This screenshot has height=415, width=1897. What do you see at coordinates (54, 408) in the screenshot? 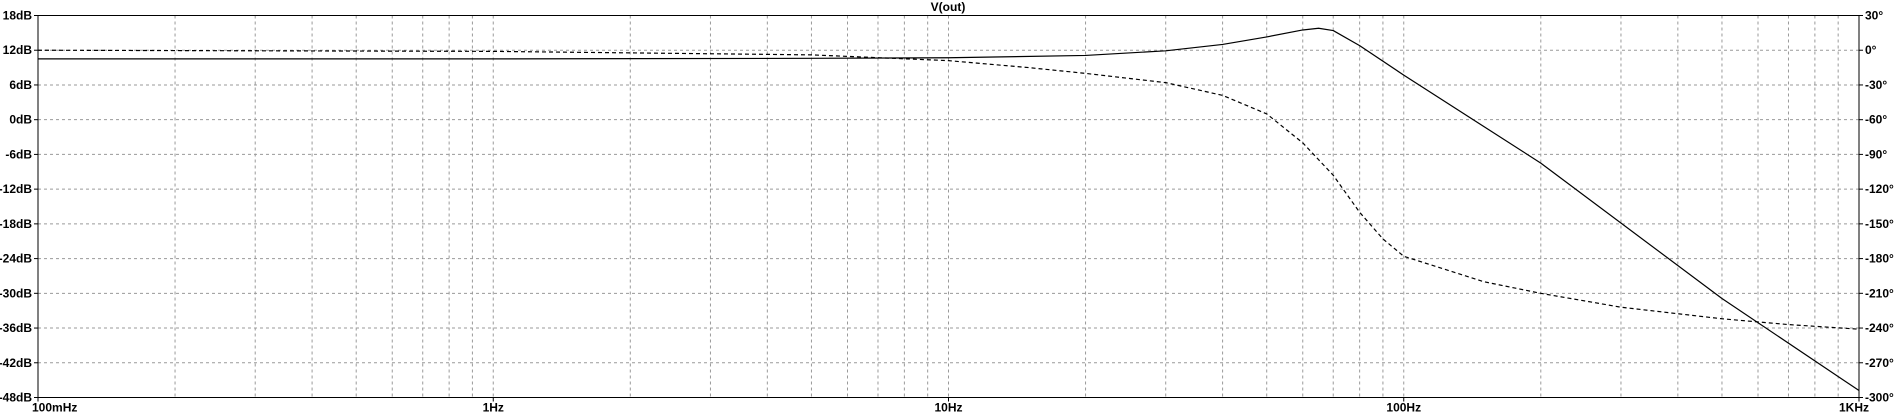
I see `x-axis-tick-label: 100mHz` at bounding box center [54, 408].